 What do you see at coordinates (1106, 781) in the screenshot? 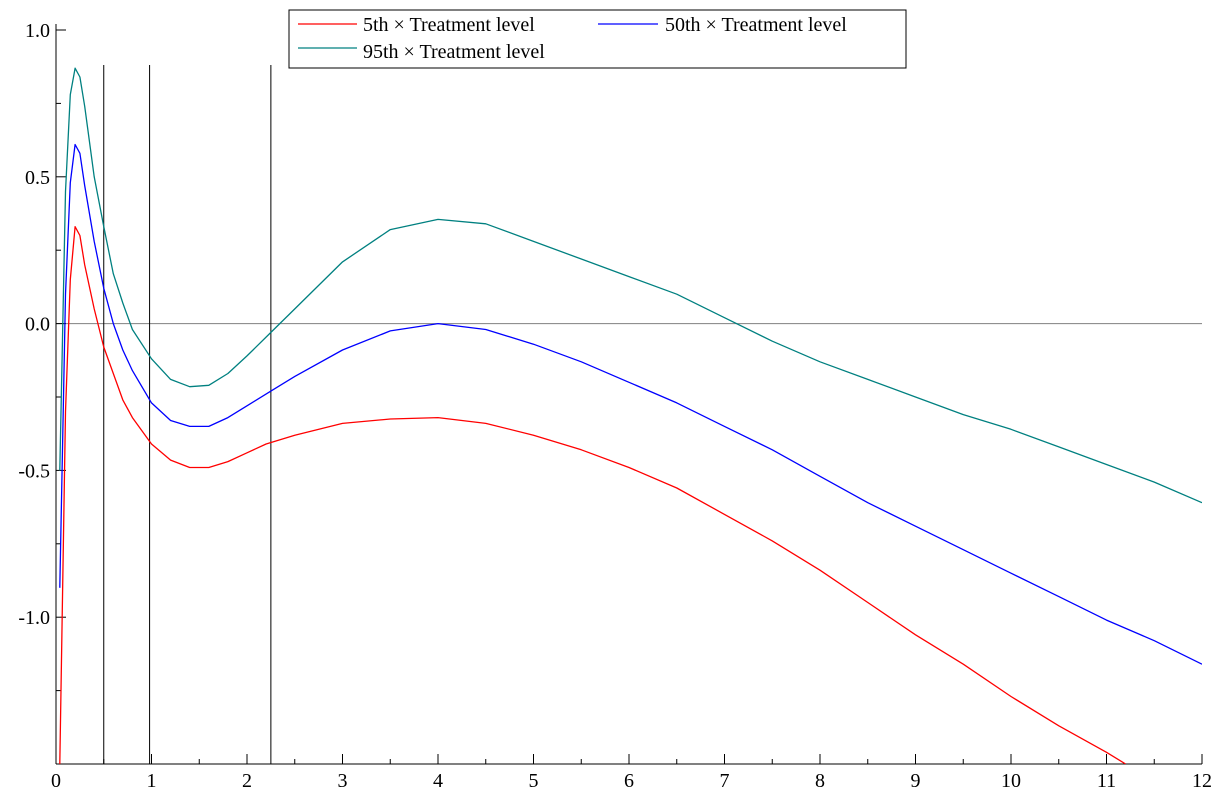
I see `x-tick-label: 11` at bounding box center [1106, 781].